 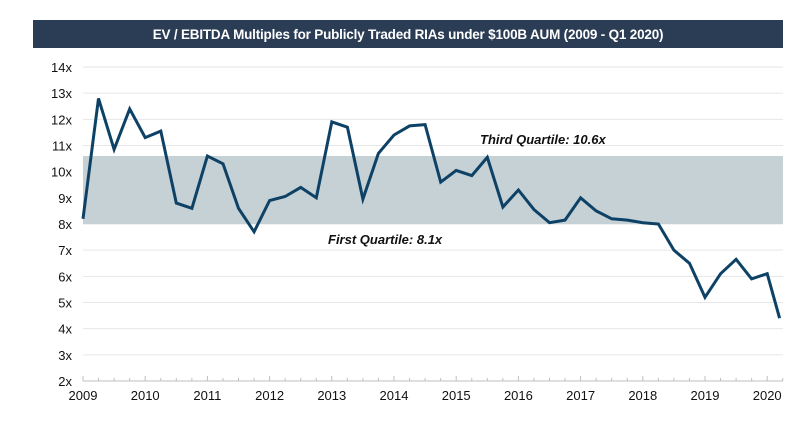 I want to click on y-tick-label: 10x, so click(x=61, y=172).